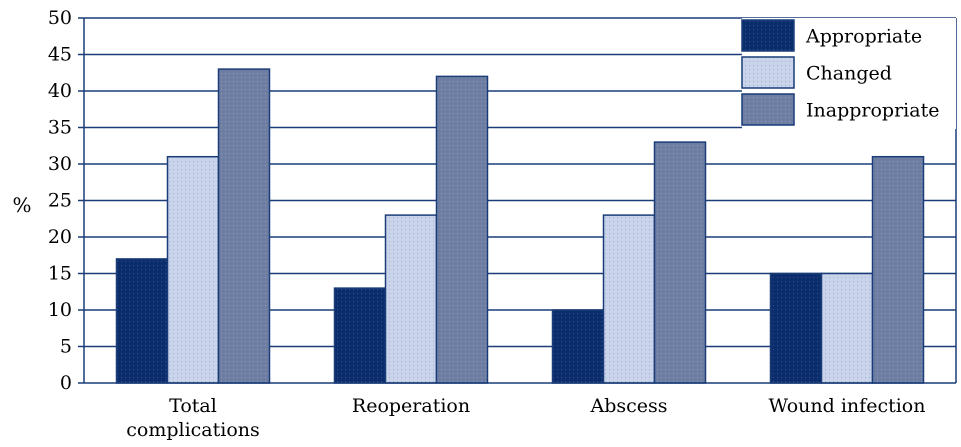 The width and height of the screenshot is (961, 447). What do you see at coordinates (60, 18) in the screenshot?
I see `y-tick-label: 50` at bounding box center [60, 18].